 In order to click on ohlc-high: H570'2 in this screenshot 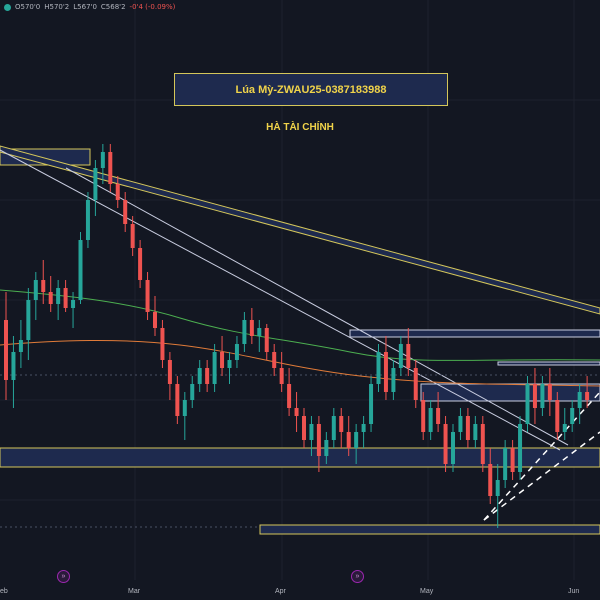, I will do `click(57, 7)`.